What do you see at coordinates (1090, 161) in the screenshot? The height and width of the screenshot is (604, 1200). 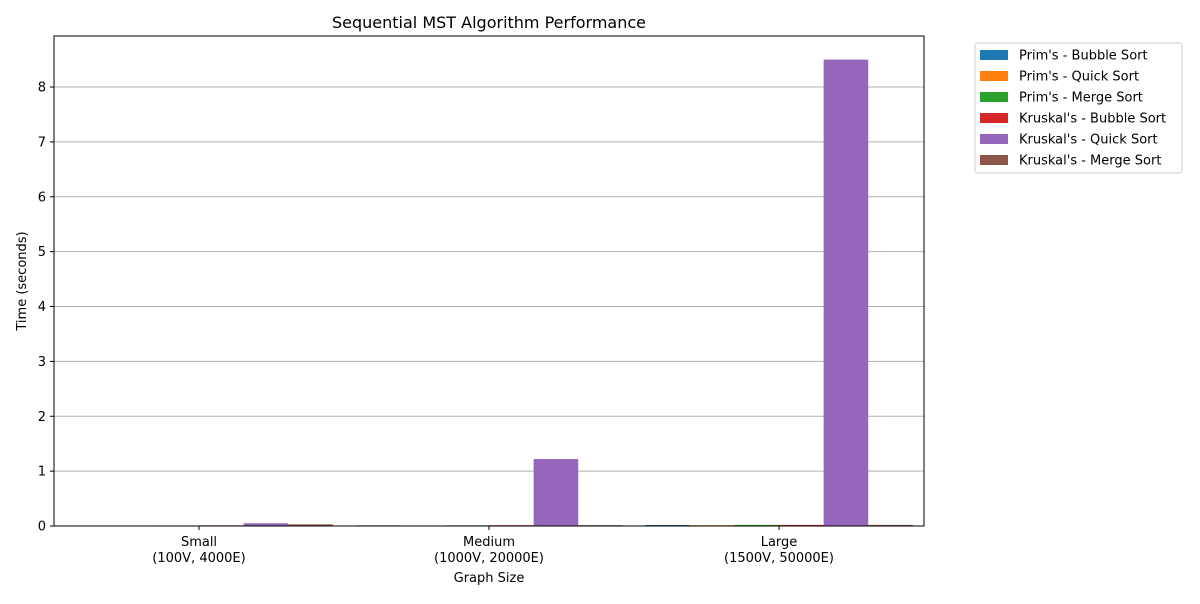 I see `legend-label: Kruskal's - Merge Sort` at bounding box center [1090, 161].